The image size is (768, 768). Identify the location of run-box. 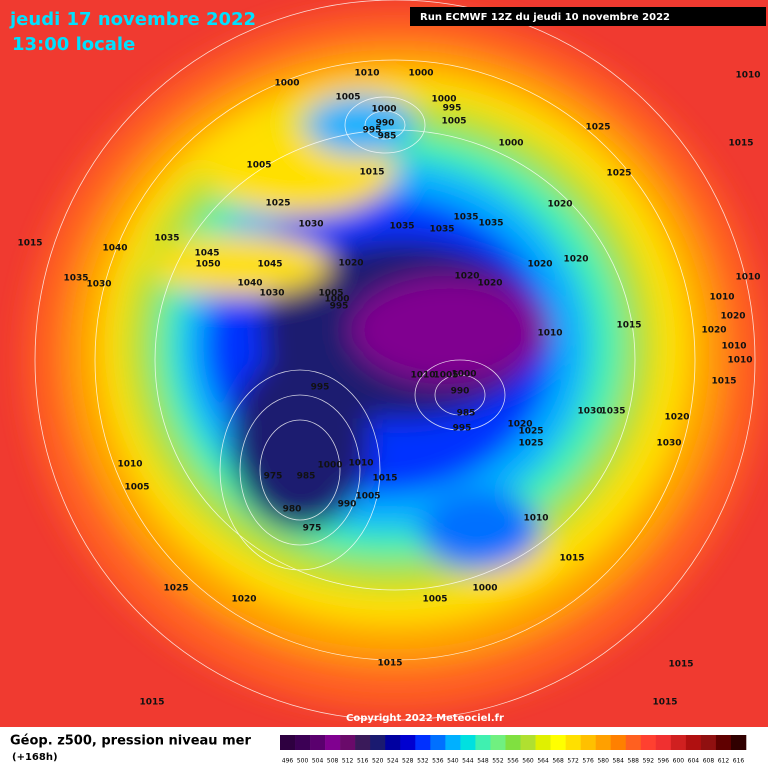
(588, 16).